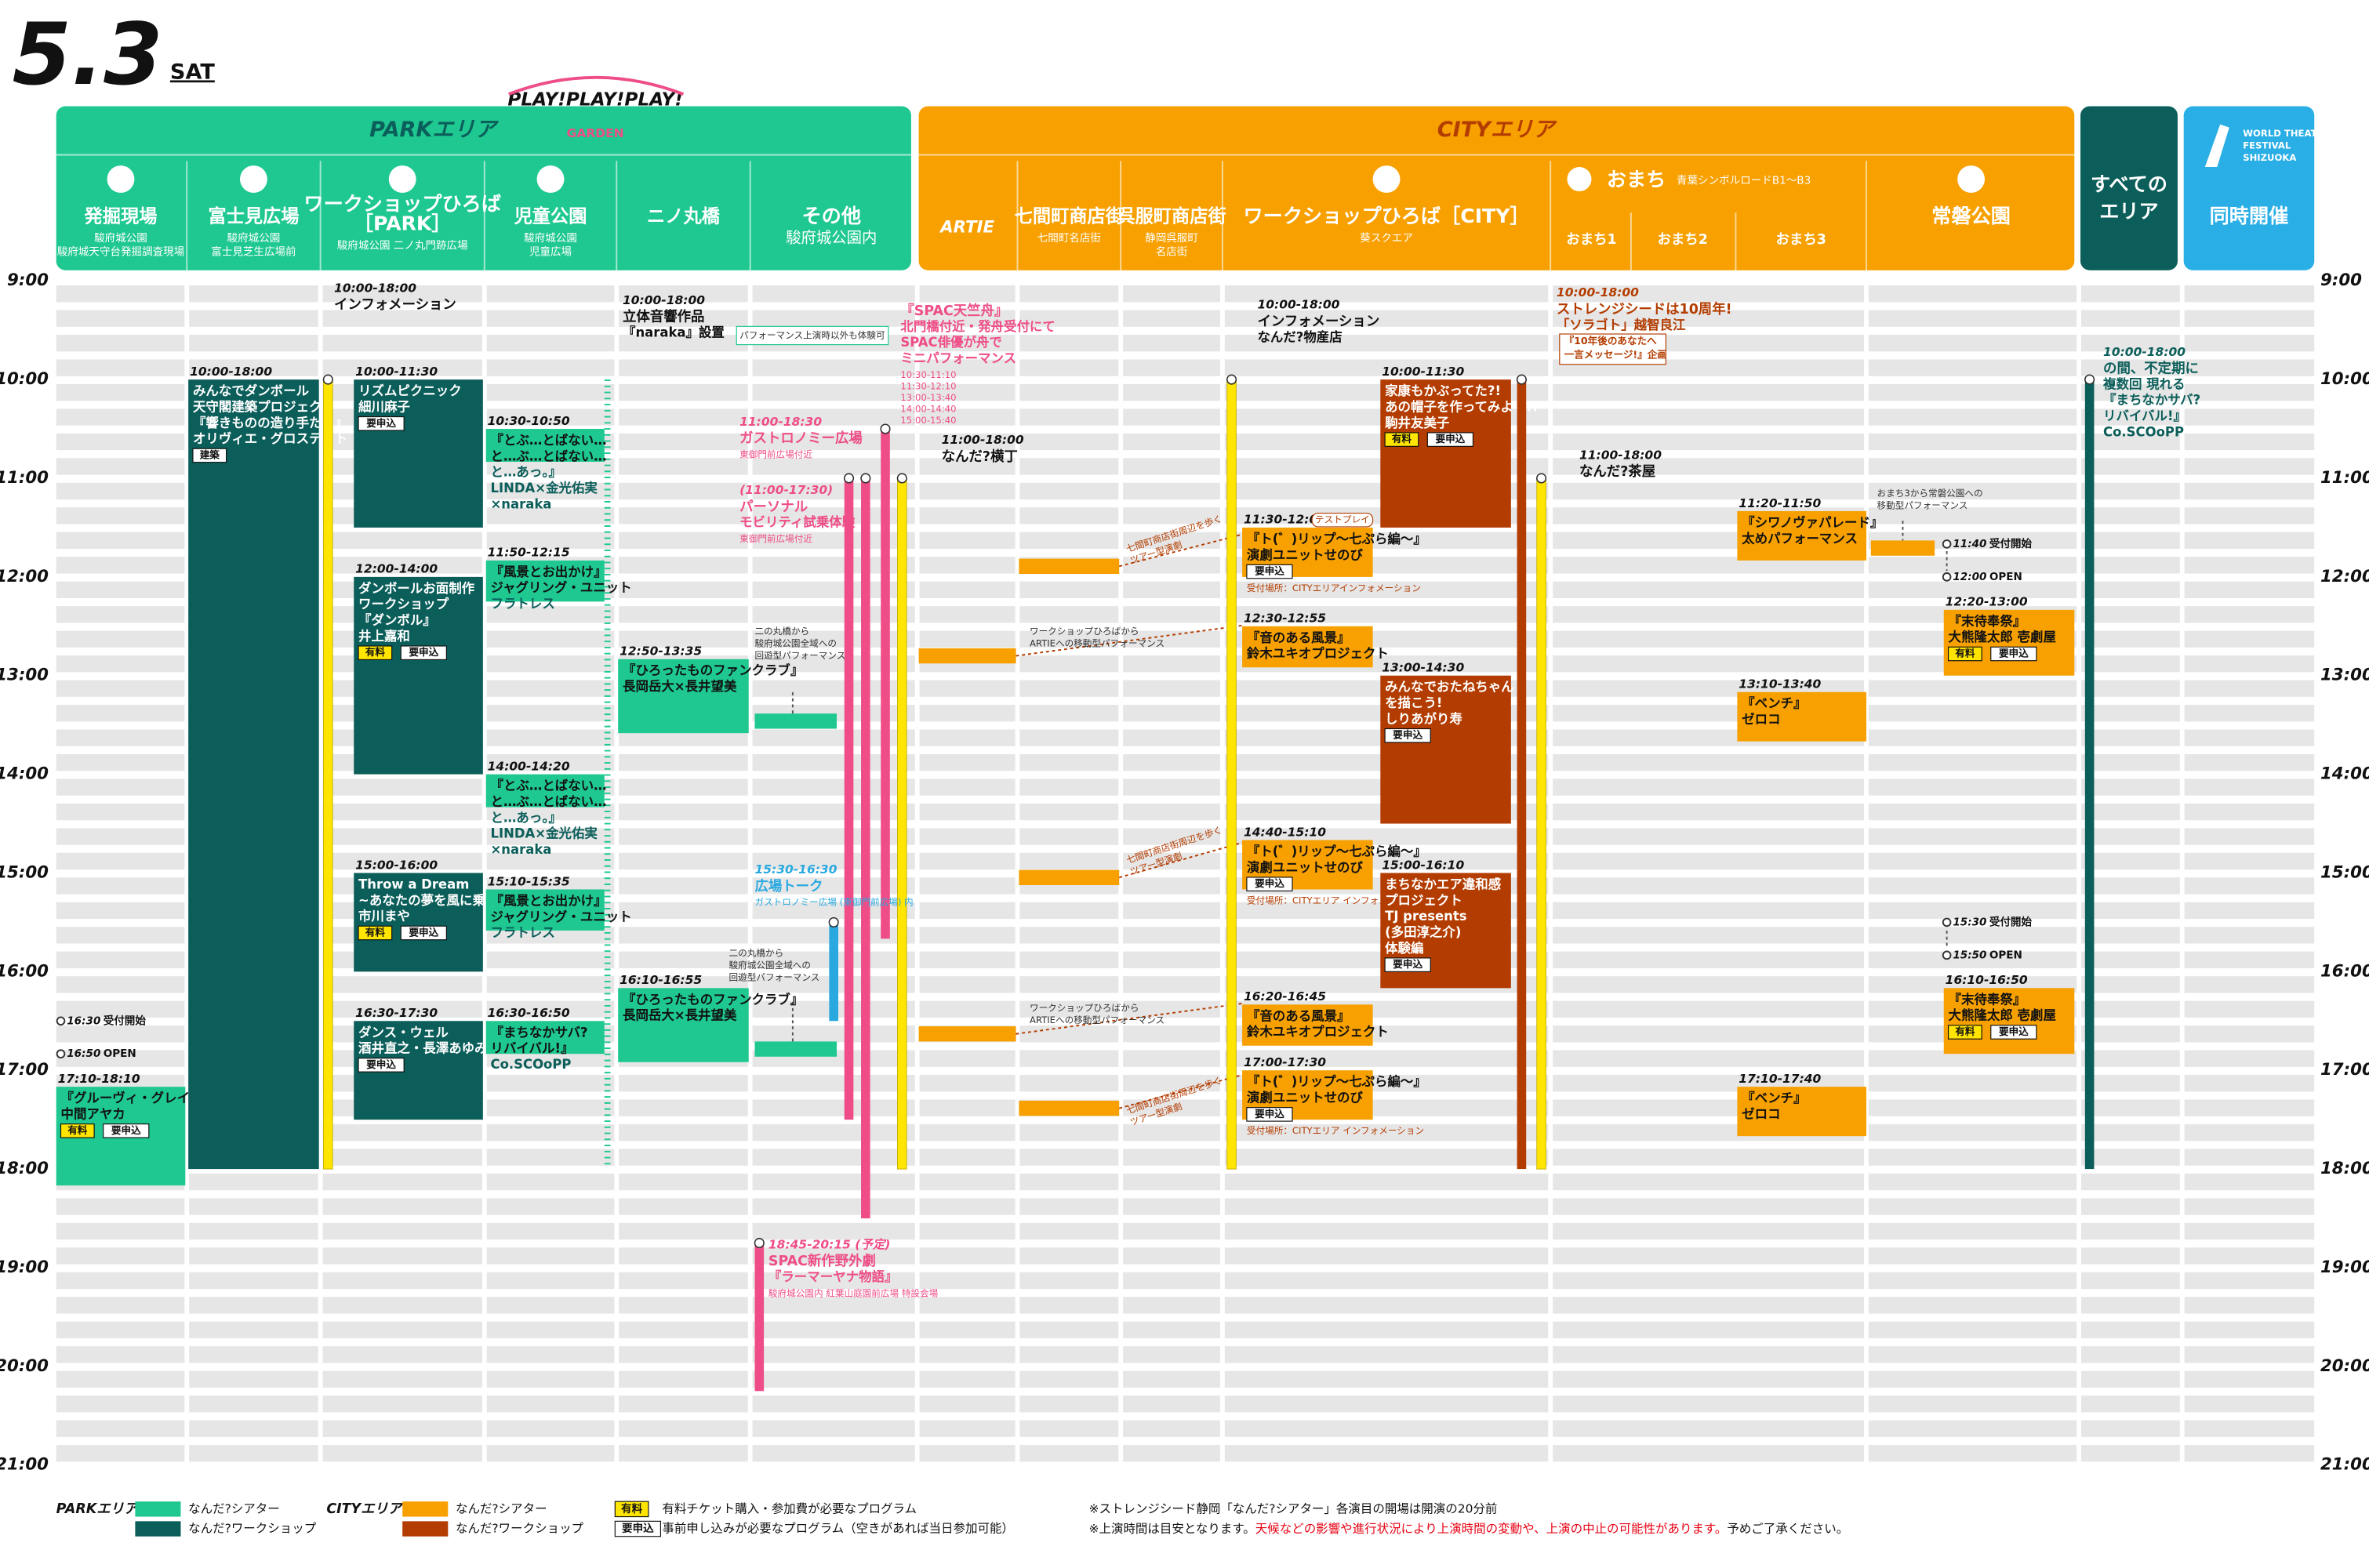 The image size is (2369, 1568). I want to click on event-time: 10:00-11:30, so click(397, 372).